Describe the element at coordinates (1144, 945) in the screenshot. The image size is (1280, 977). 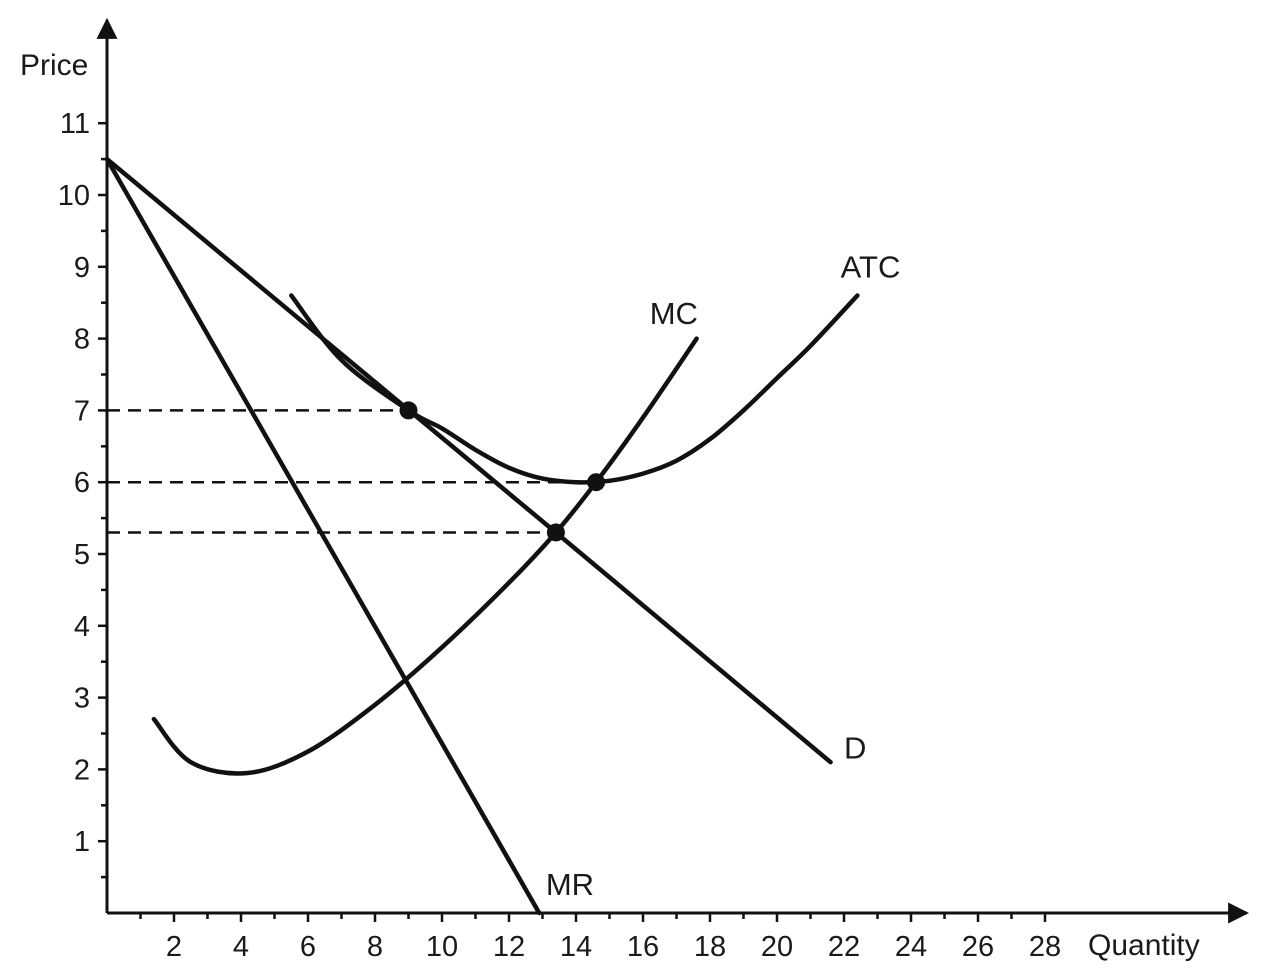
I see `x-axis-title: Quantity` at that location.